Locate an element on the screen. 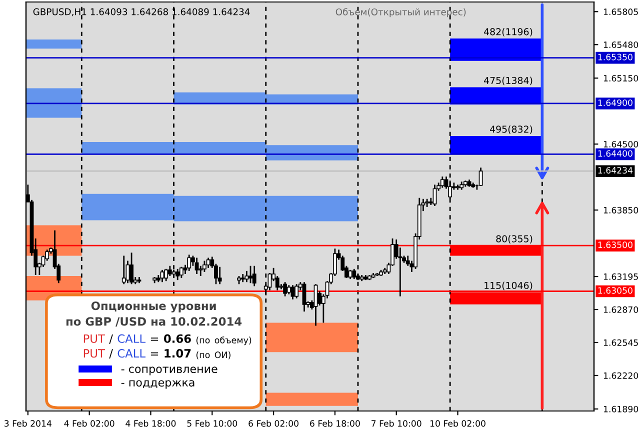 This screenshot has height=432, width=639. ref-line-label: 1.63500 is located at coordinates (615, 245).